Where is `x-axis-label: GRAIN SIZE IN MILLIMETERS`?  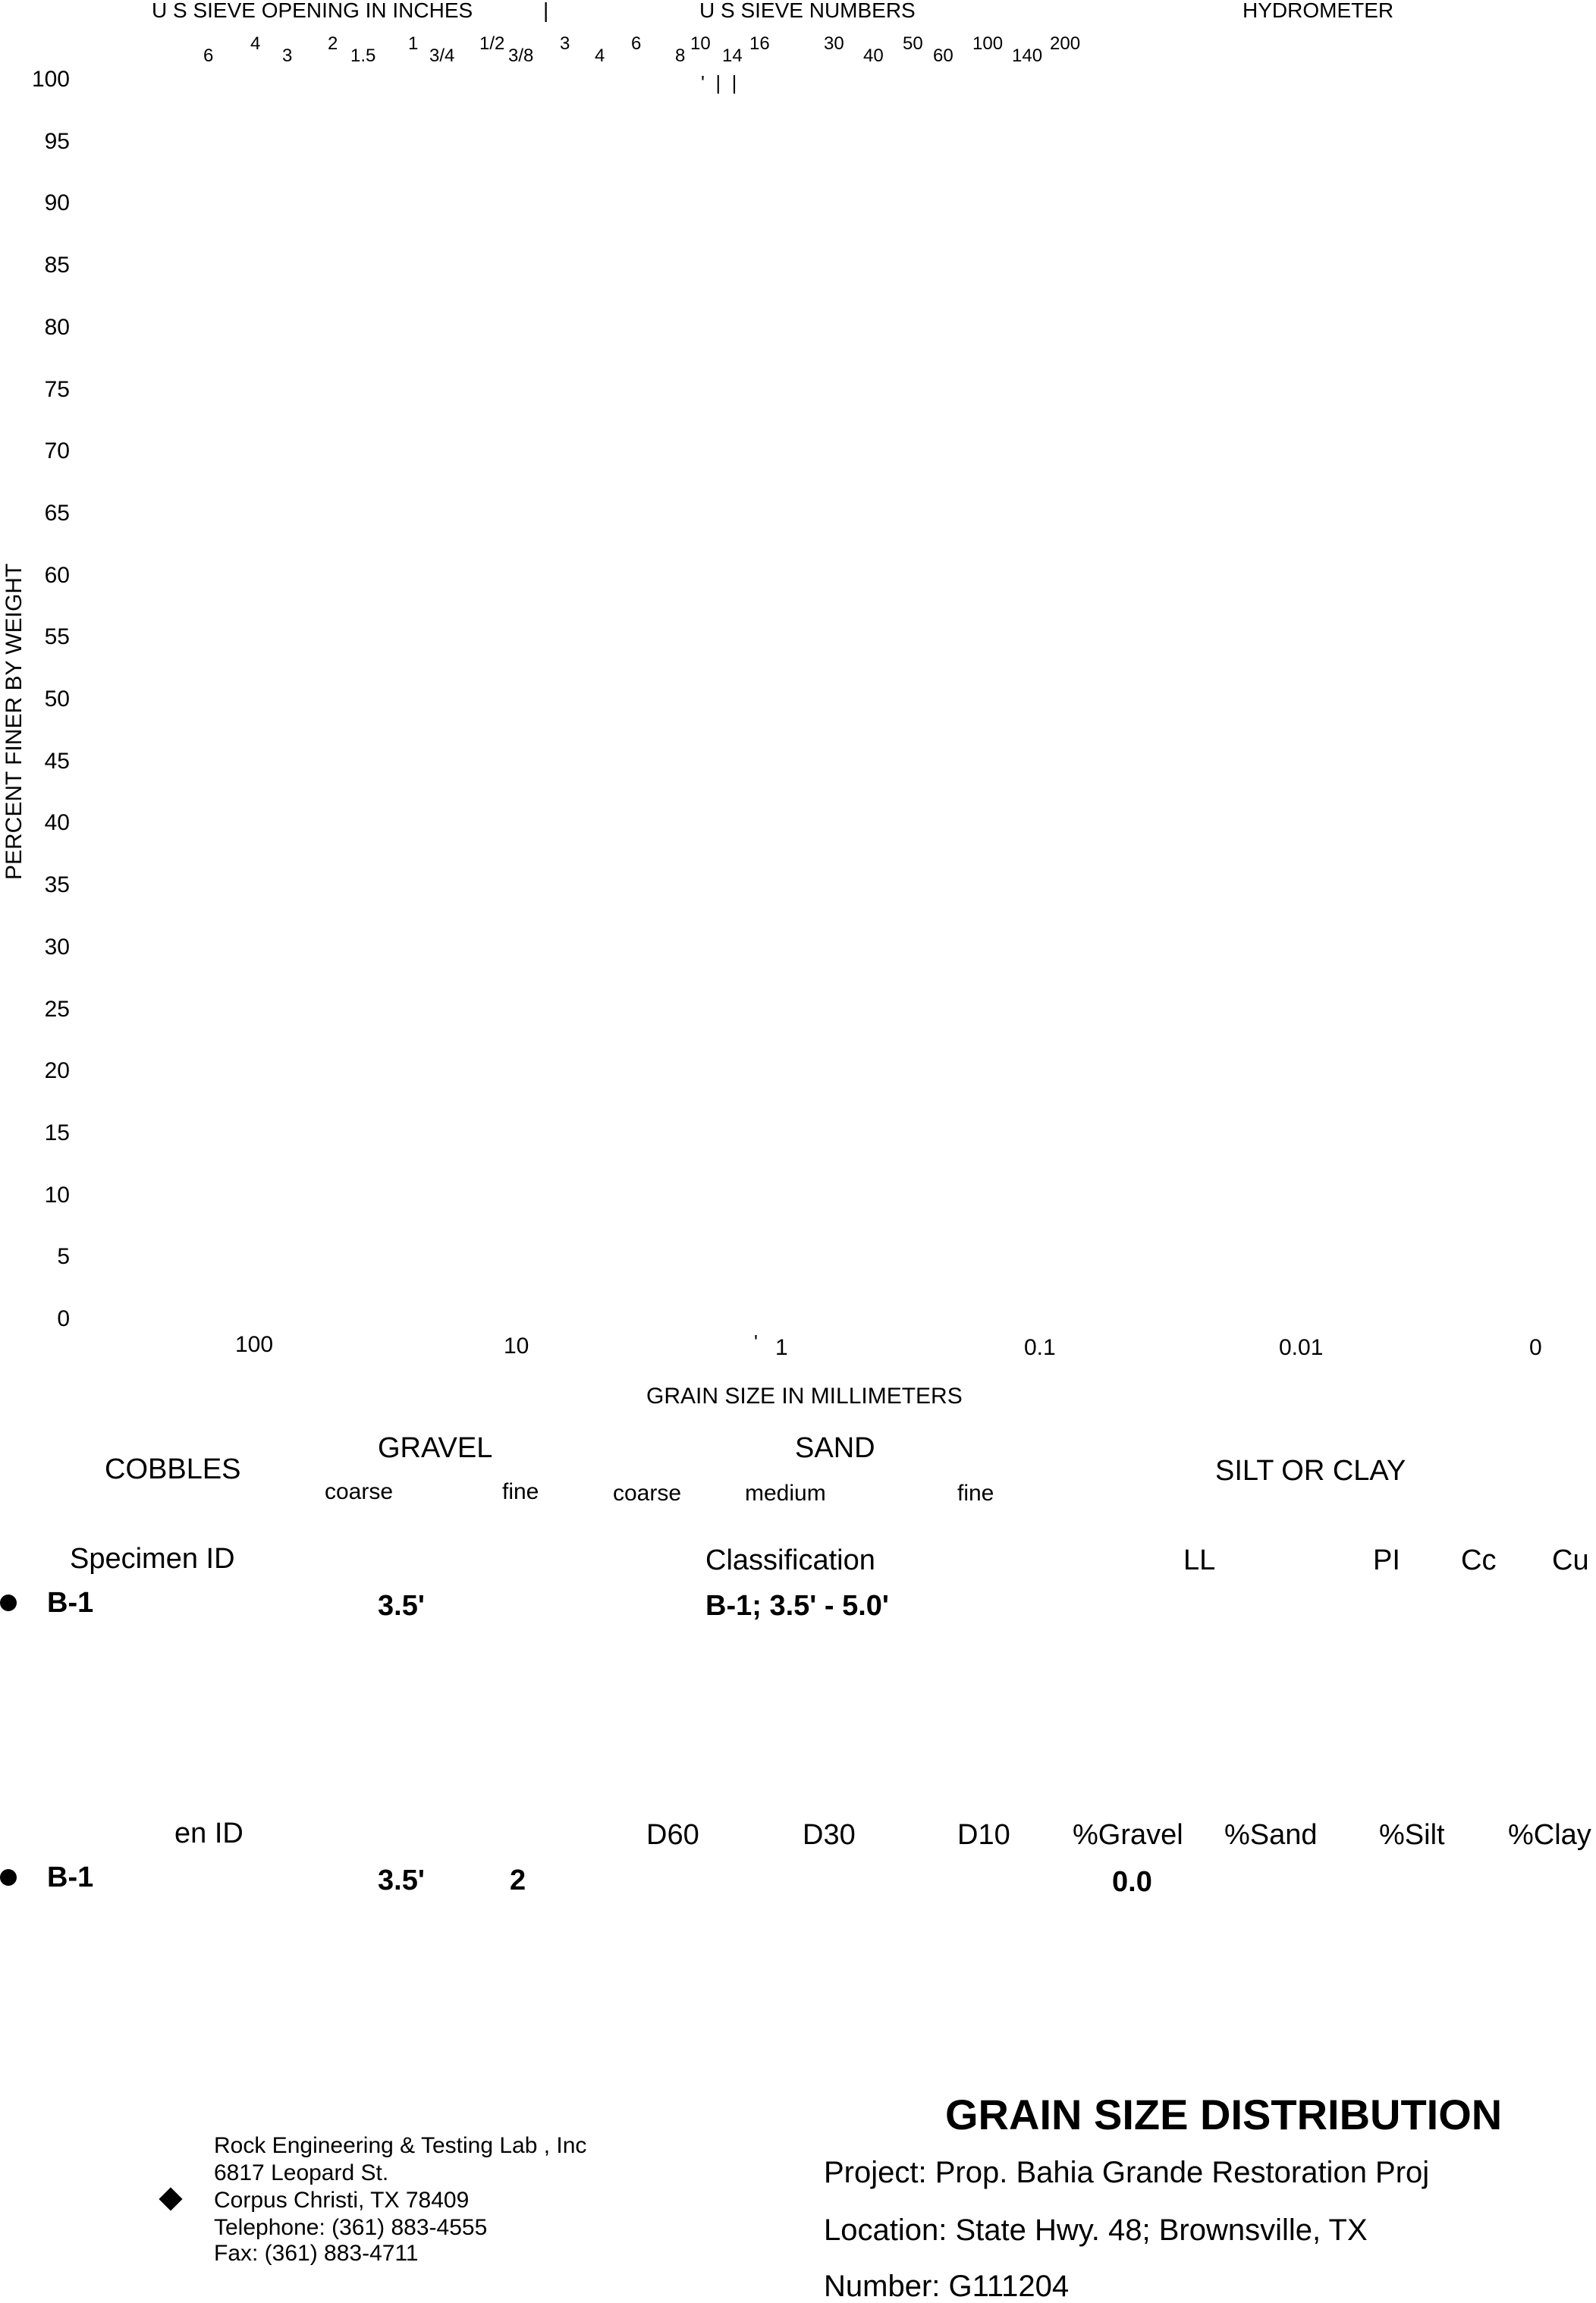 x-axis-label: GRAIN SIZE IN MILLIMETERS is located at coordinates (805, 1396).